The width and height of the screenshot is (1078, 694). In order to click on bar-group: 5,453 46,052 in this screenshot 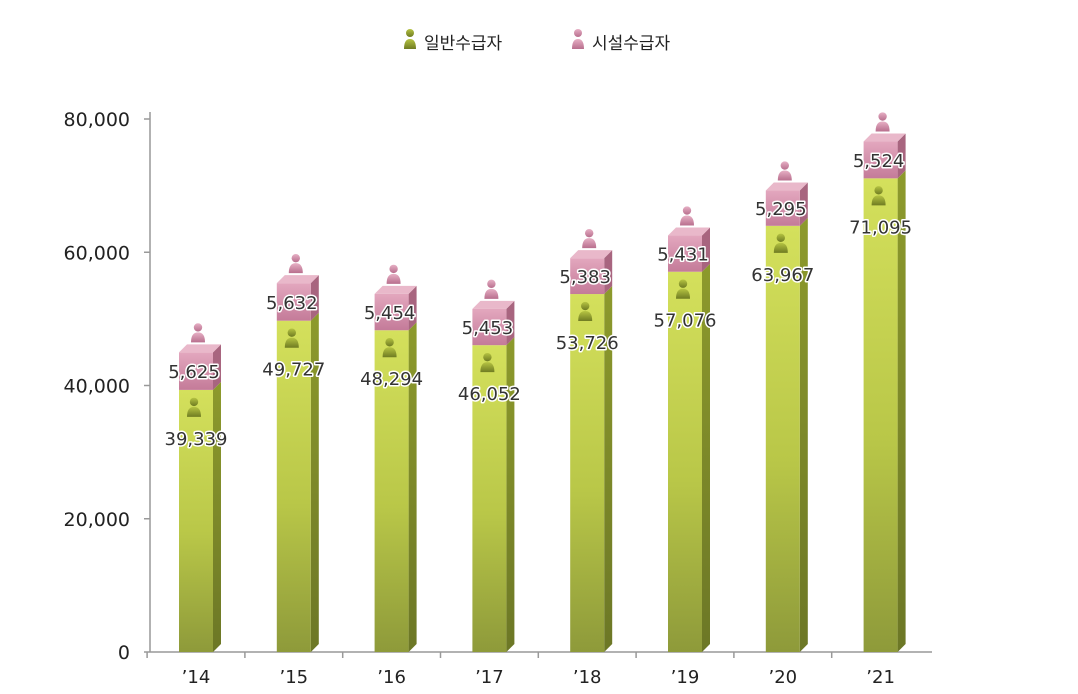, I will do `click(489, 465)`.